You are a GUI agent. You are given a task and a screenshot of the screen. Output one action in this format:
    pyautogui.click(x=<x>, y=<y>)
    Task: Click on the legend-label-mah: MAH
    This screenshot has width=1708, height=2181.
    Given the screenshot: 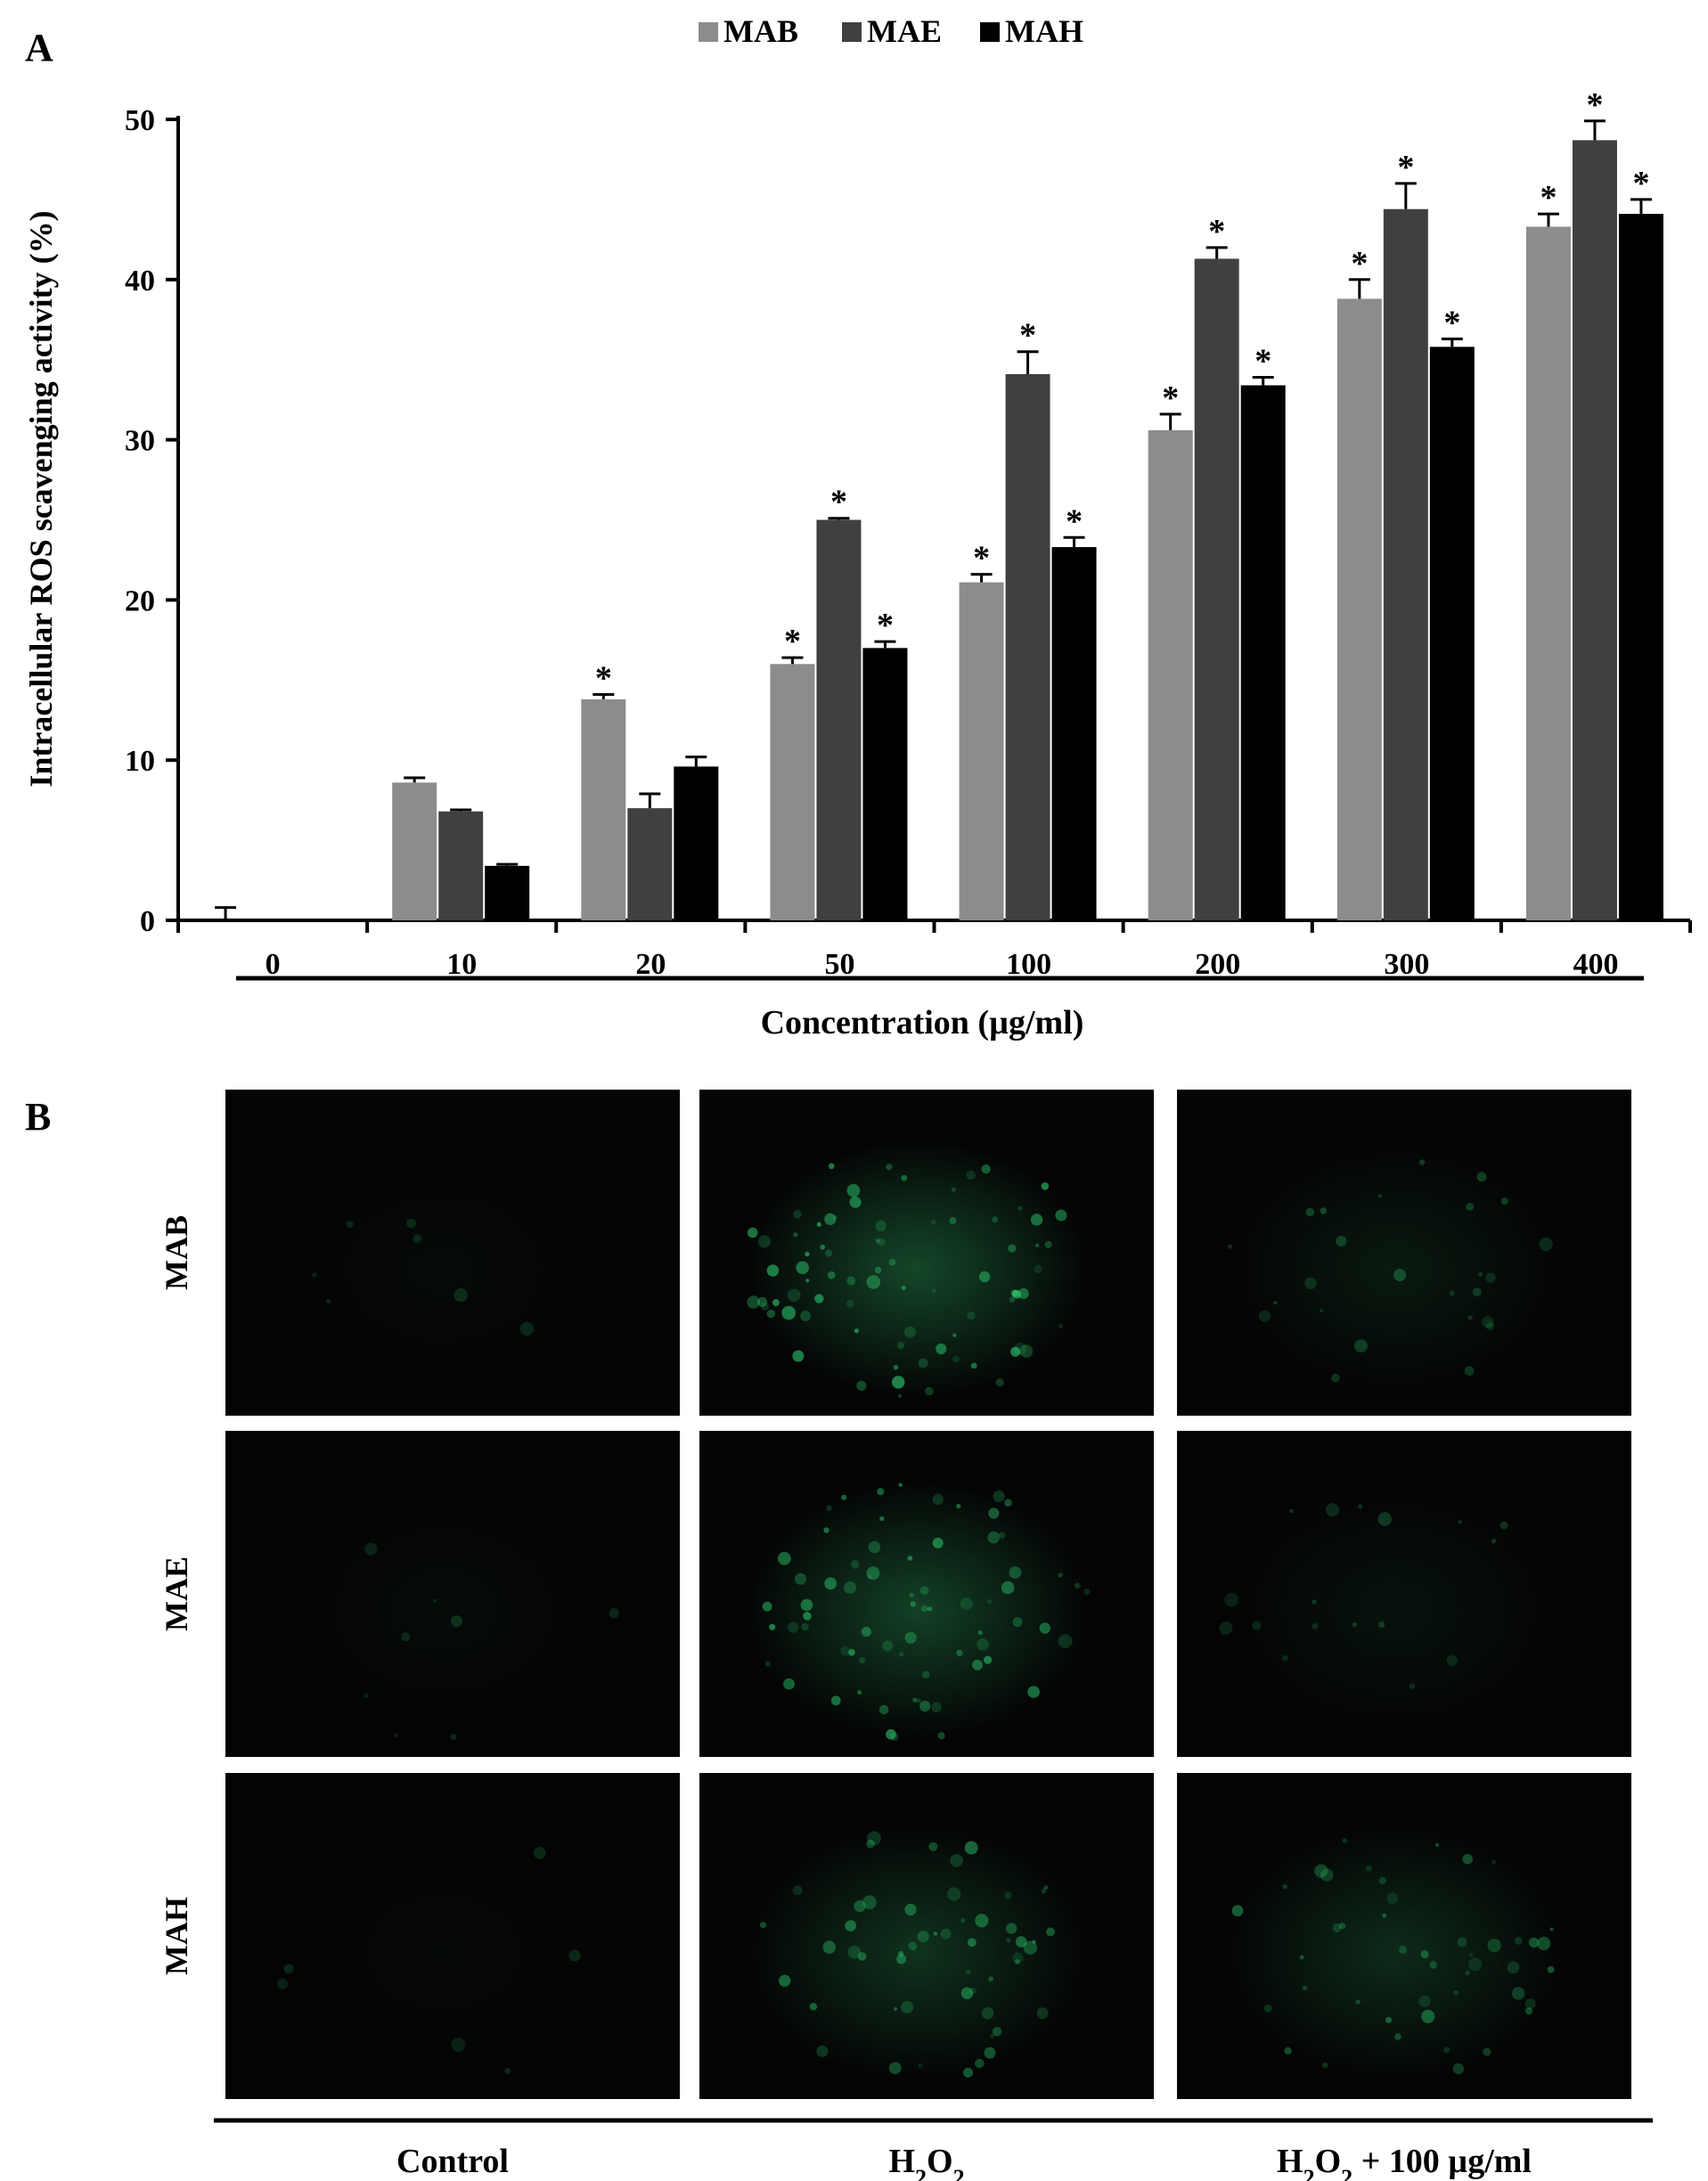 What is the action you would take?
    pyautogui.click(x=1044, y=31)
    